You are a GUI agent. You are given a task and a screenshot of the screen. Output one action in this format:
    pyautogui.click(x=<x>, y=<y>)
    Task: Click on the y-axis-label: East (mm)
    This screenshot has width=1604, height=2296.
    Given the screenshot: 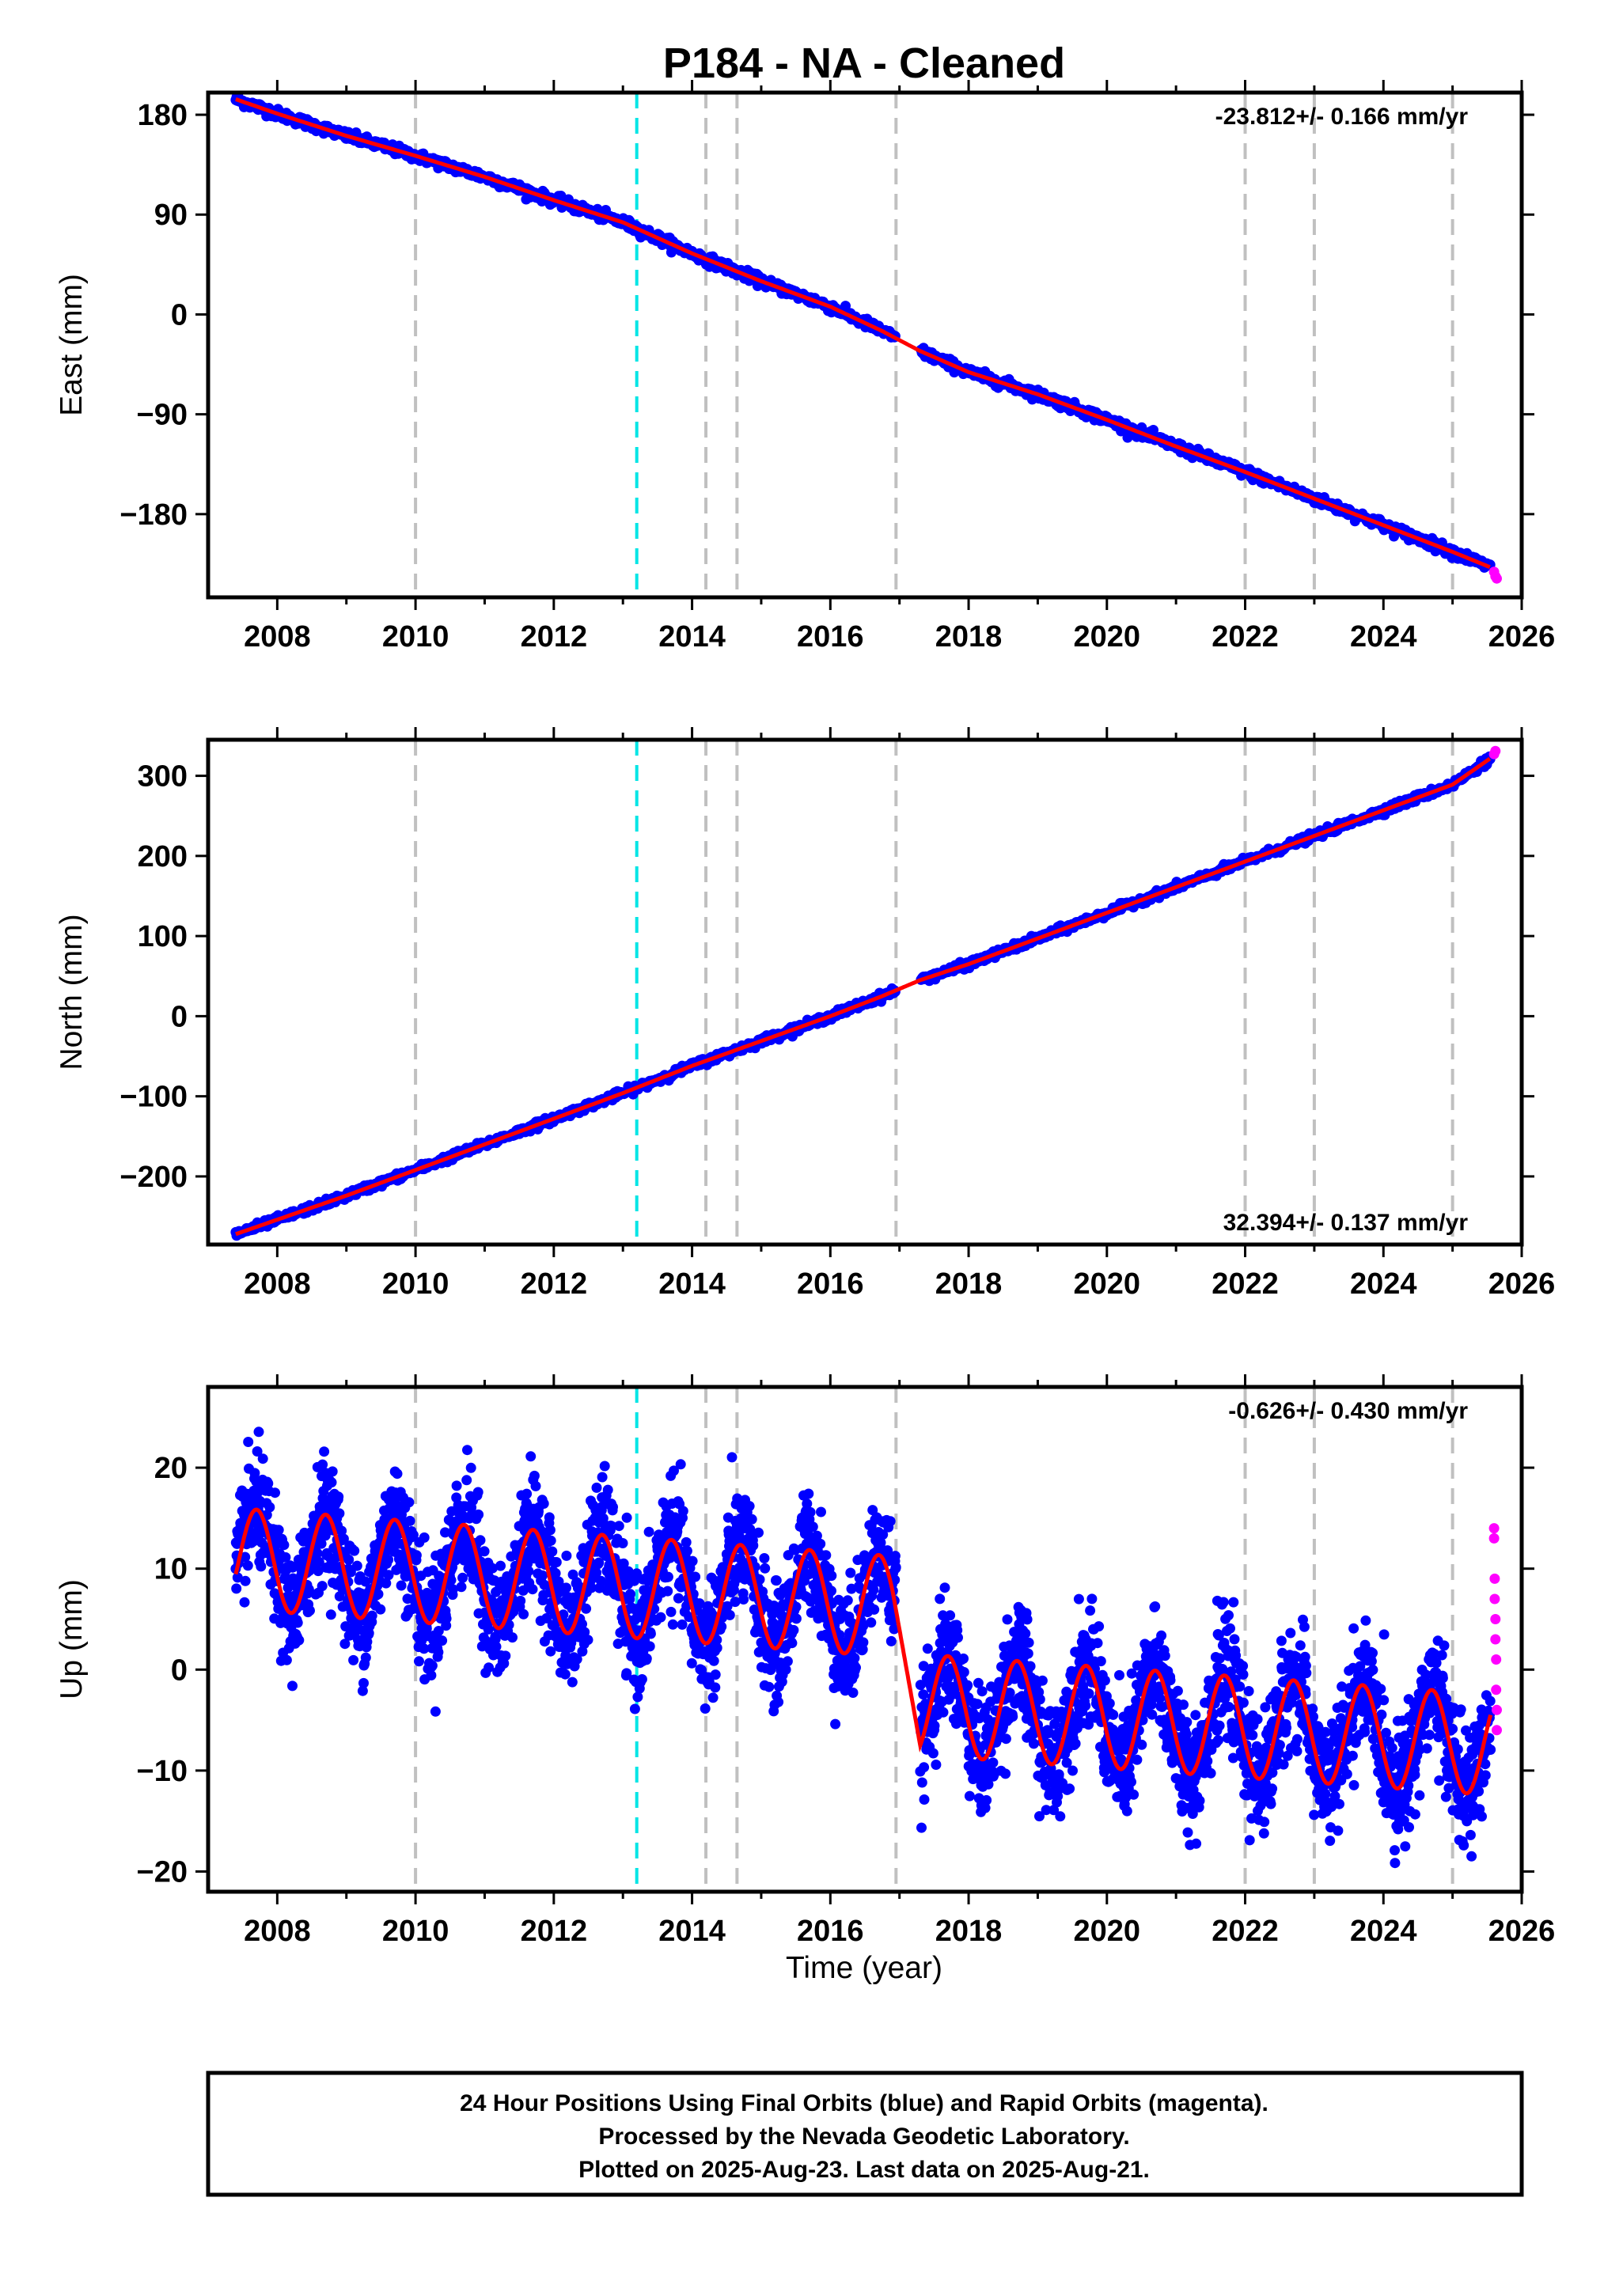 What is the action you would take?
    pyautogui.click(x=72, y=345)
    